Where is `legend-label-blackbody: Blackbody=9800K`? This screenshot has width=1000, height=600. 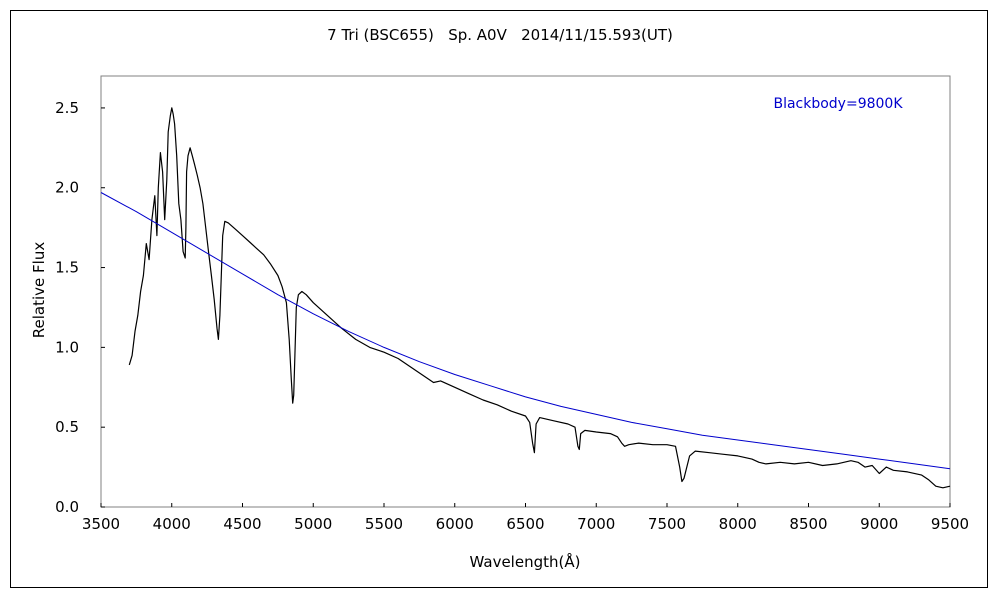 legend-label-blackbody: Blackbody=9800K is located at coordinates (838, 104).